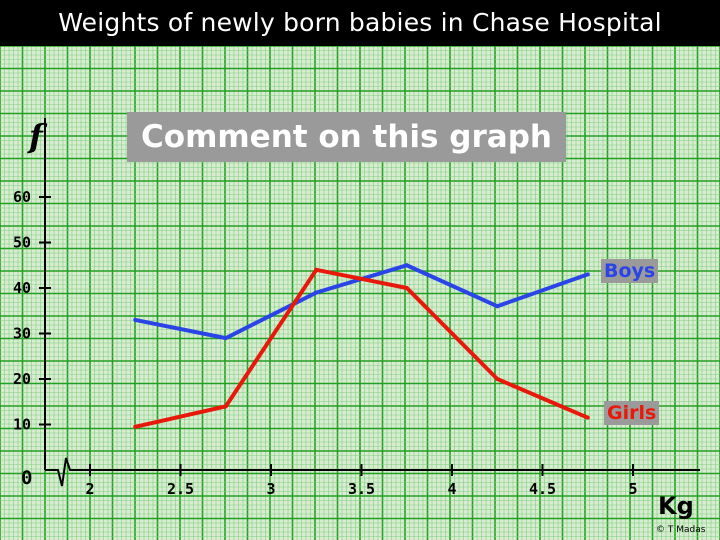 This screenshot has height=540, width=720. Describe the element at coordinates (22, 425) in the screenshot. I see `y-tick-label: 10` at that location.